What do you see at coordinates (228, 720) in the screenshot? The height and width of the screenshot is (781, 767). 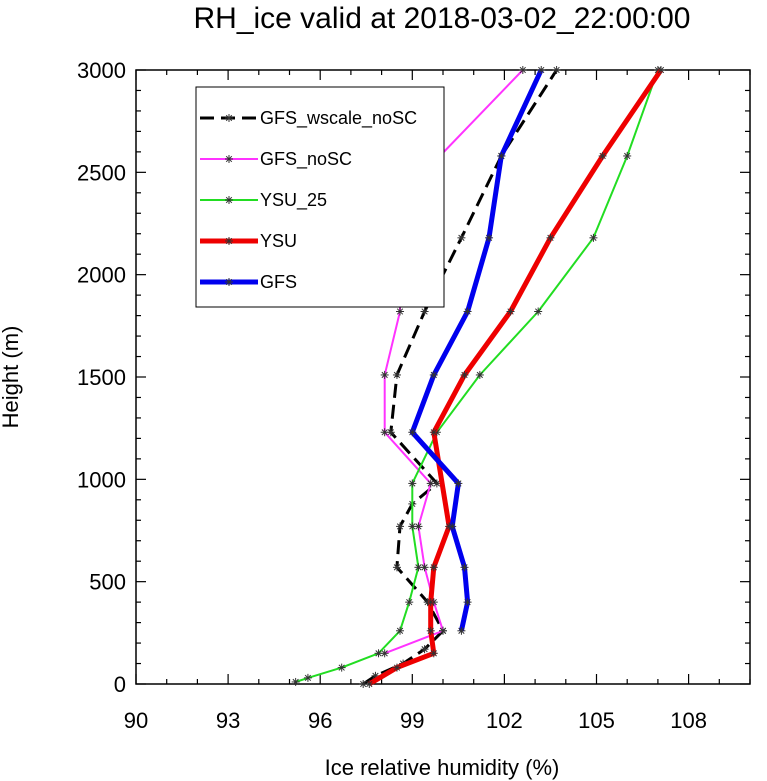 I see `x-tick-label: 93` at bounding box center [228, 720].